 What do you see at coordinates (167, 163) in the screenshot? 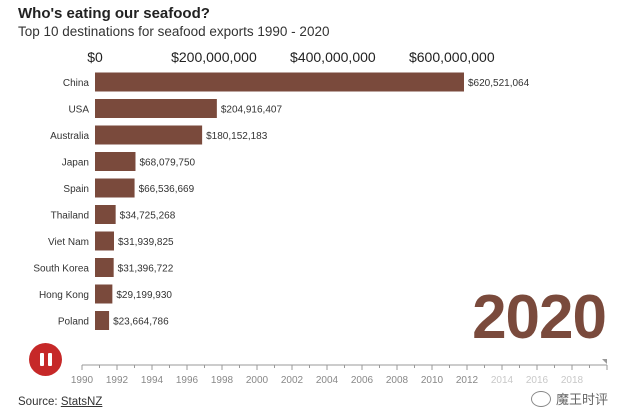
I see `value-label: $68,079,750` at bounding box center [167, 163].